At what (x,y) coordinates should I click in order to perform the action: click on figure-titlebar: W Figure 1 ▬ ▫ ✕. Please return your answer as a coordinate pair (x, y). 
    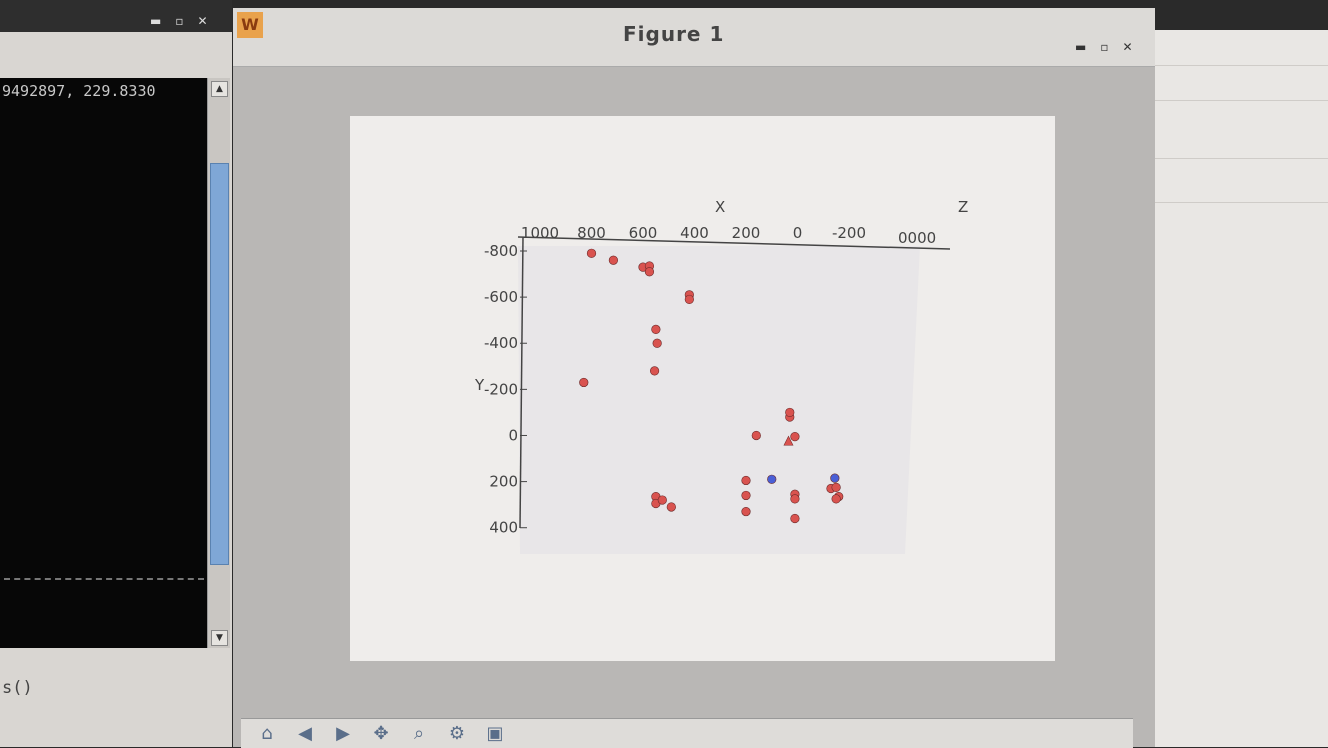
    Looking at the image, I should click on (694, 37).